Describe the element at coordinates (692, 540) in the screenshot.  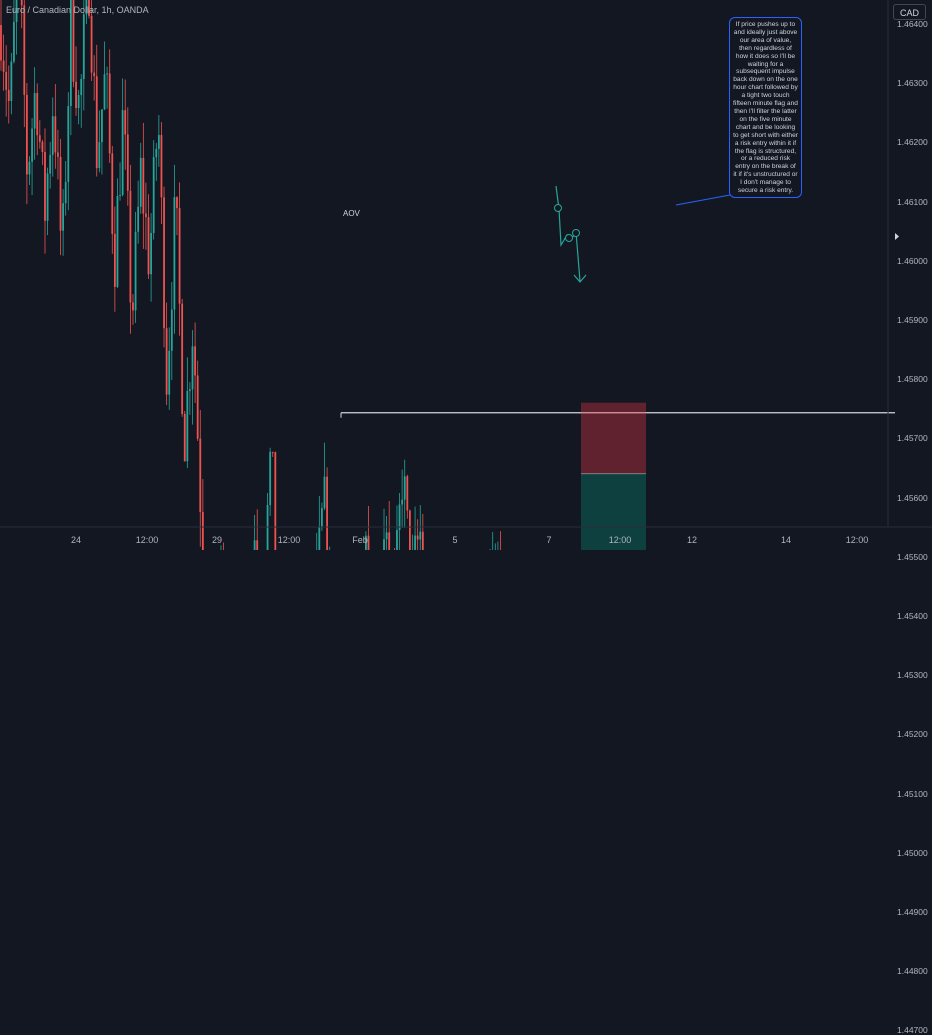
I see `x-tick-label: 12` at that location.